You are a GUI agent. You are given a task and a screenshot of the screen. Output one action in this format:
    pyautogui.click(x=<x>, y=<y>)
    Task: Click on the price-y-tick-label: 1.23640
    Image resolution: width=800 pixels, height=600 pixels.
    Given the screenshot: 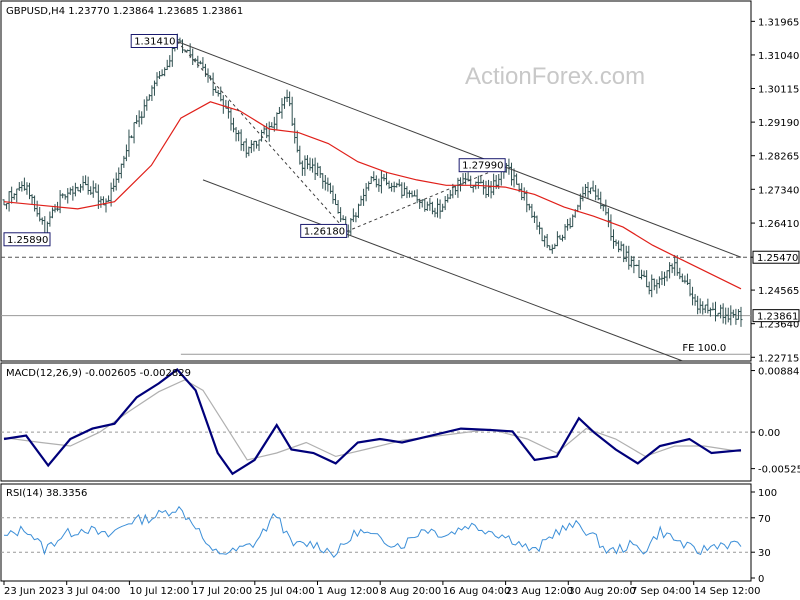 What is the action you would take?
    pyautogui.click(x=778, y=325)
    